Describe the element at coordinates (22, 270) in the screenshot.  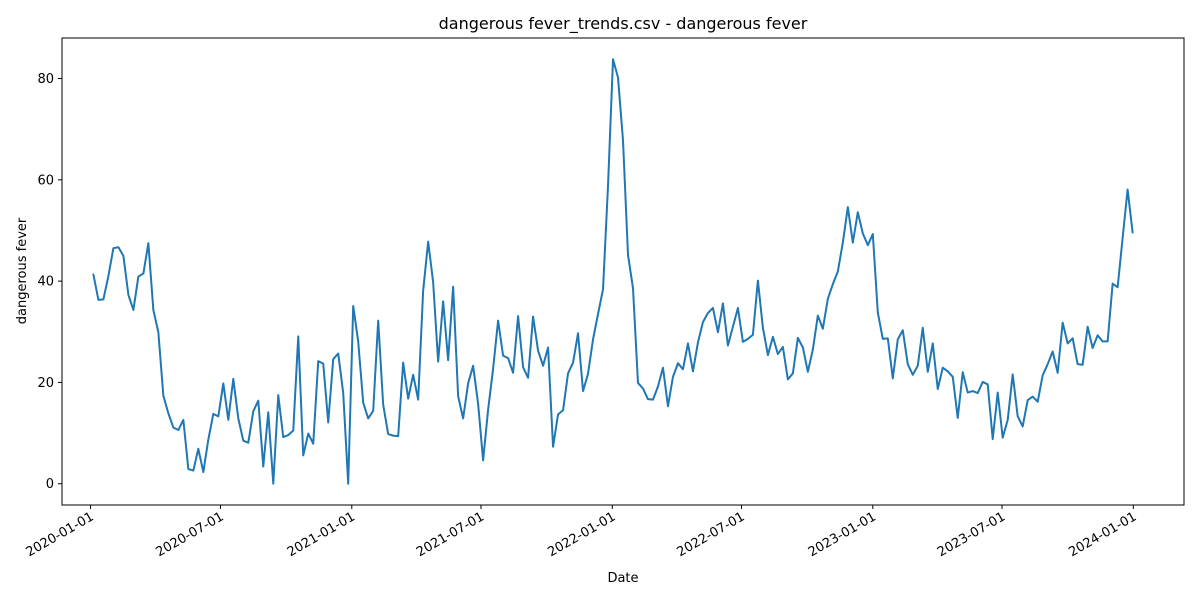
I see `y-axis-title: dangerous fever` at that location.